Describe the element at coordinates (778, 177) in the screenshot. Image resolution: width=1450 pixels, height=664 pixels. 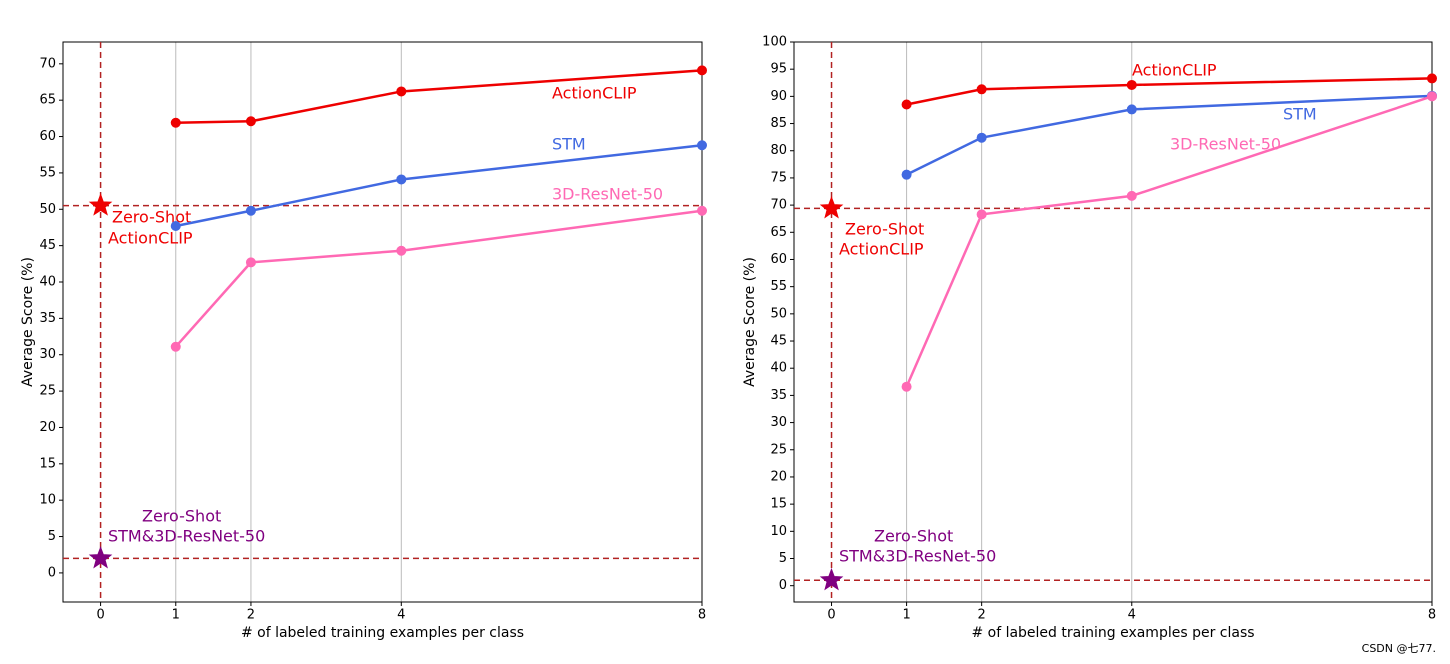
I see `y-tick-label: 75` at that location.